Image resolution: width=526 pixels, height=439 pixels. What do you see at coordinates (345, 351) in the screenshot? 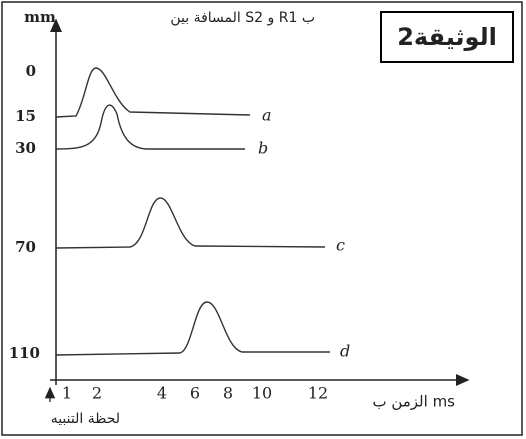
I see `curve-label: d` at bounding box center [345, 351].